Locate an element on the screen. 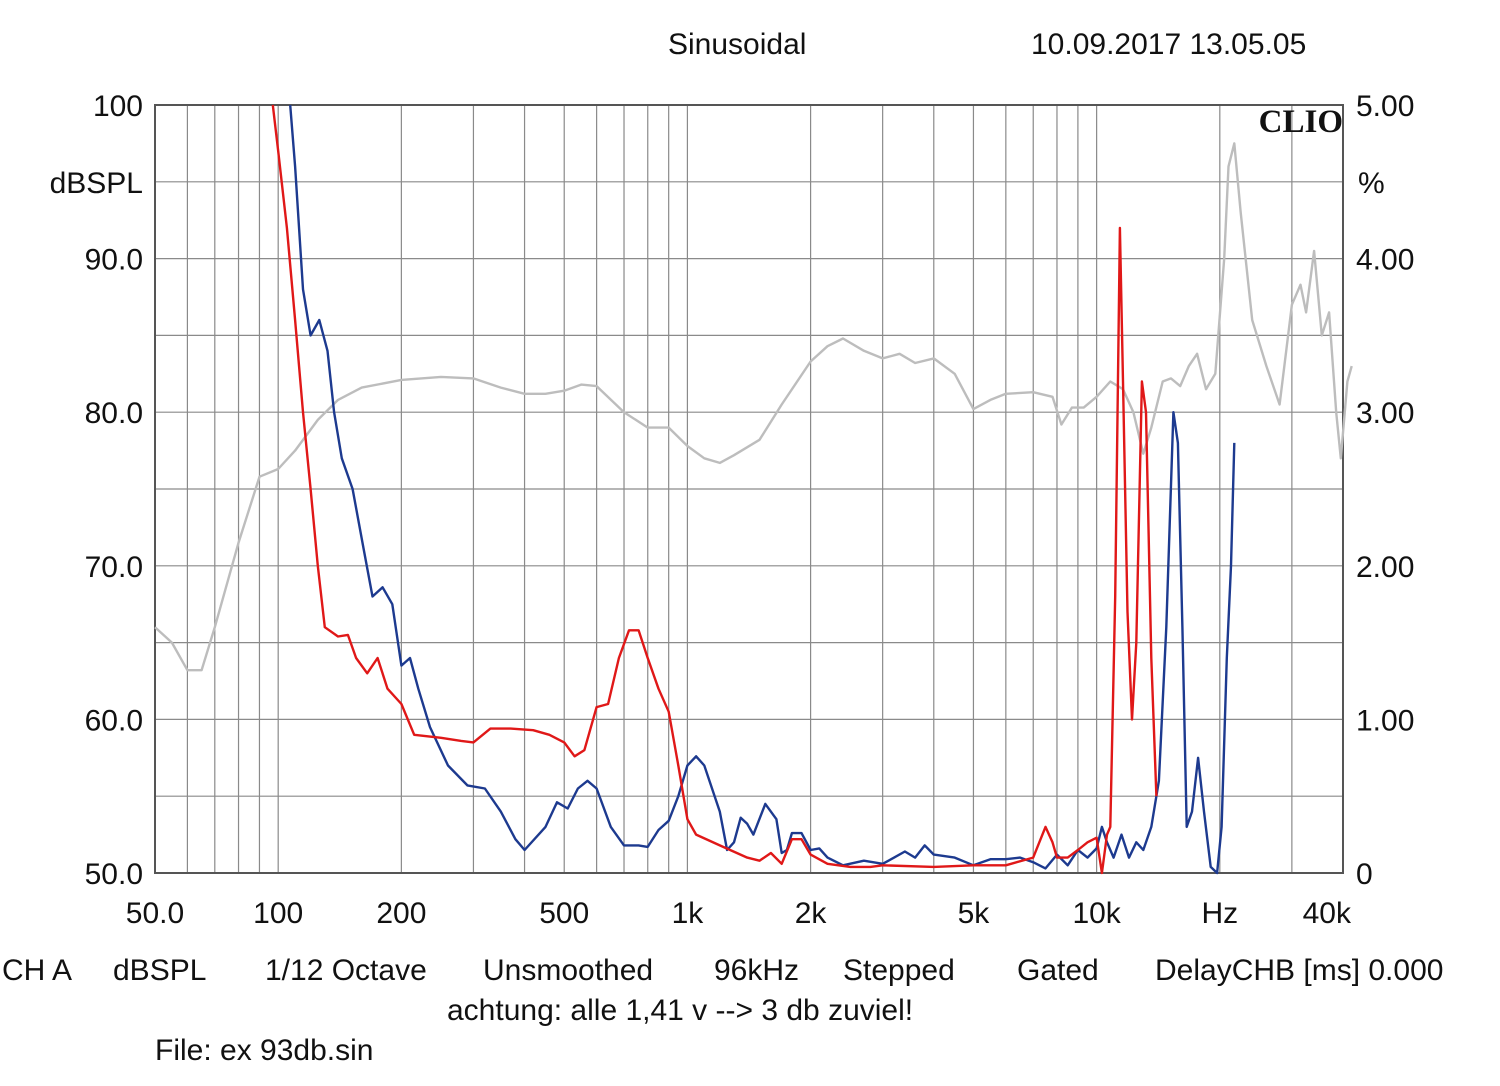 The height and width of the screenshot is (1086, 1500). x-tick-label: 5k is located at coordinates (974, 913).